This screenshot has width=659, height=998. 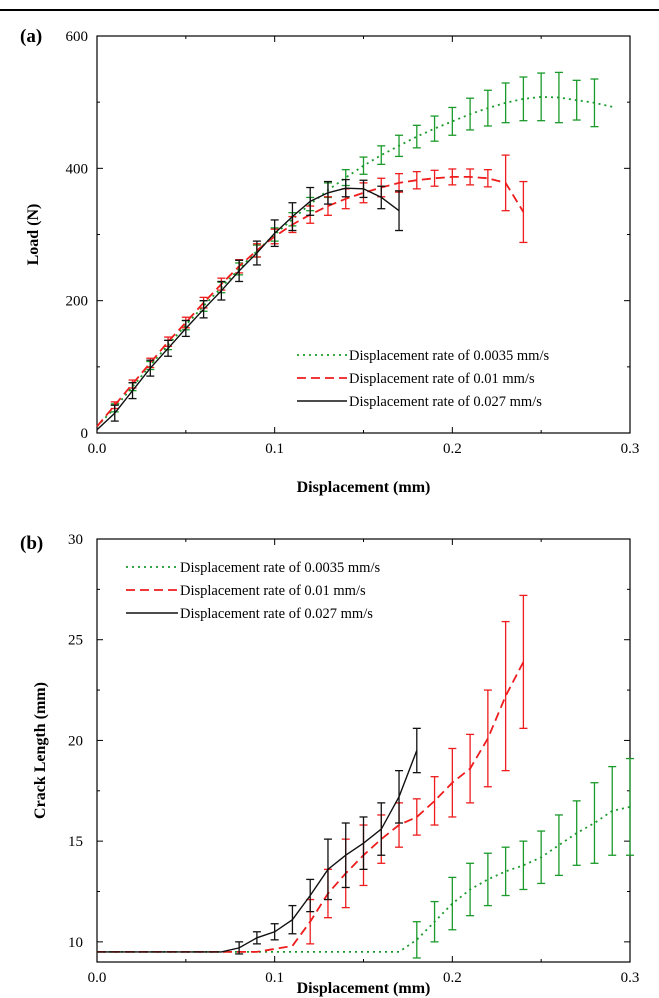 I want to click on panel-a-y-tick-label: 0, so click(x=85, y=434).